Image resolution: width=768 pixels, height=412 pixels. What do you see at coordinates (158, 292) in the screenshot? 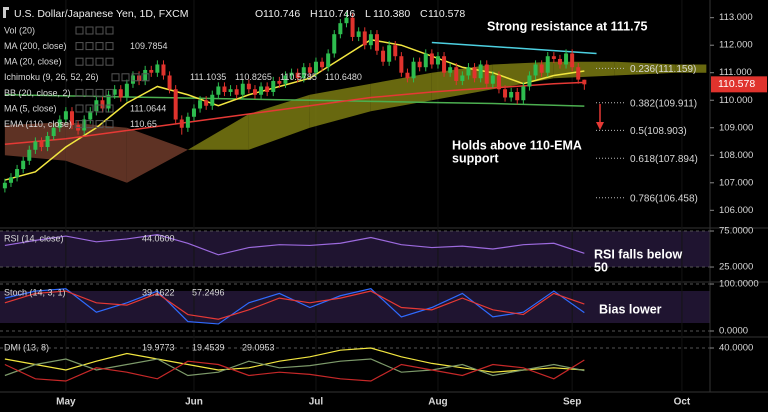
I see `legend-value: 39.1622` at bounding box center [158, 292].